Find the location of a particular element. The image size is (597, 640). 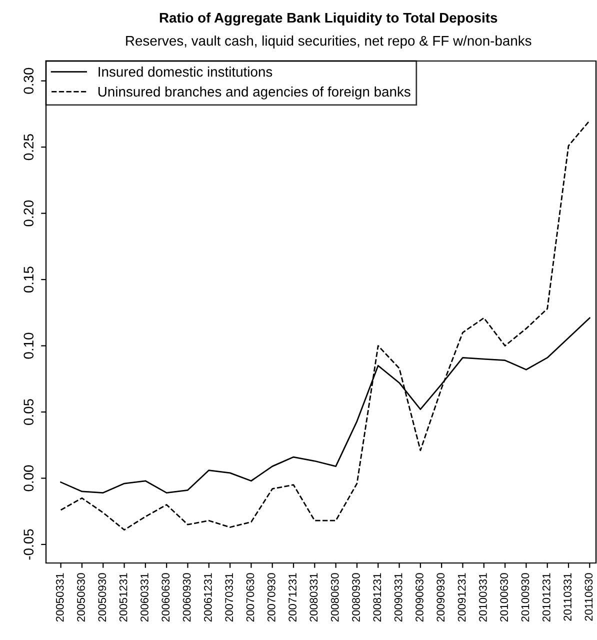

x-tick-label: 20091231 is located at coordinates (462, 597).